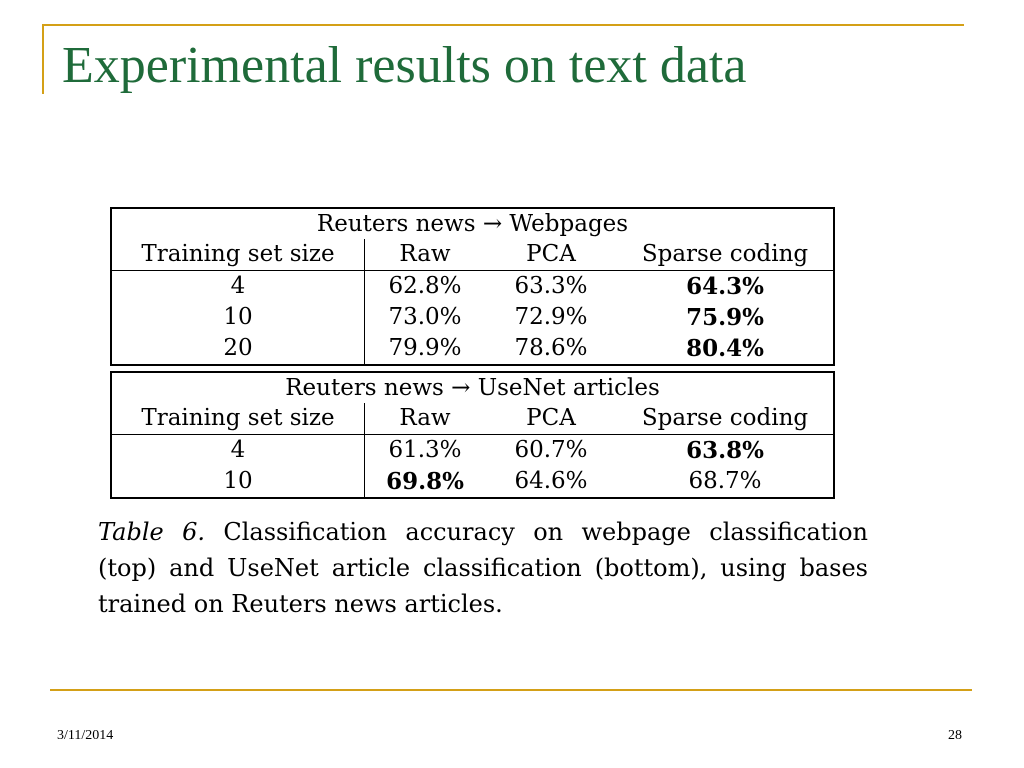  I want to click on cell-raw: 62.8%, so click(425, 286).